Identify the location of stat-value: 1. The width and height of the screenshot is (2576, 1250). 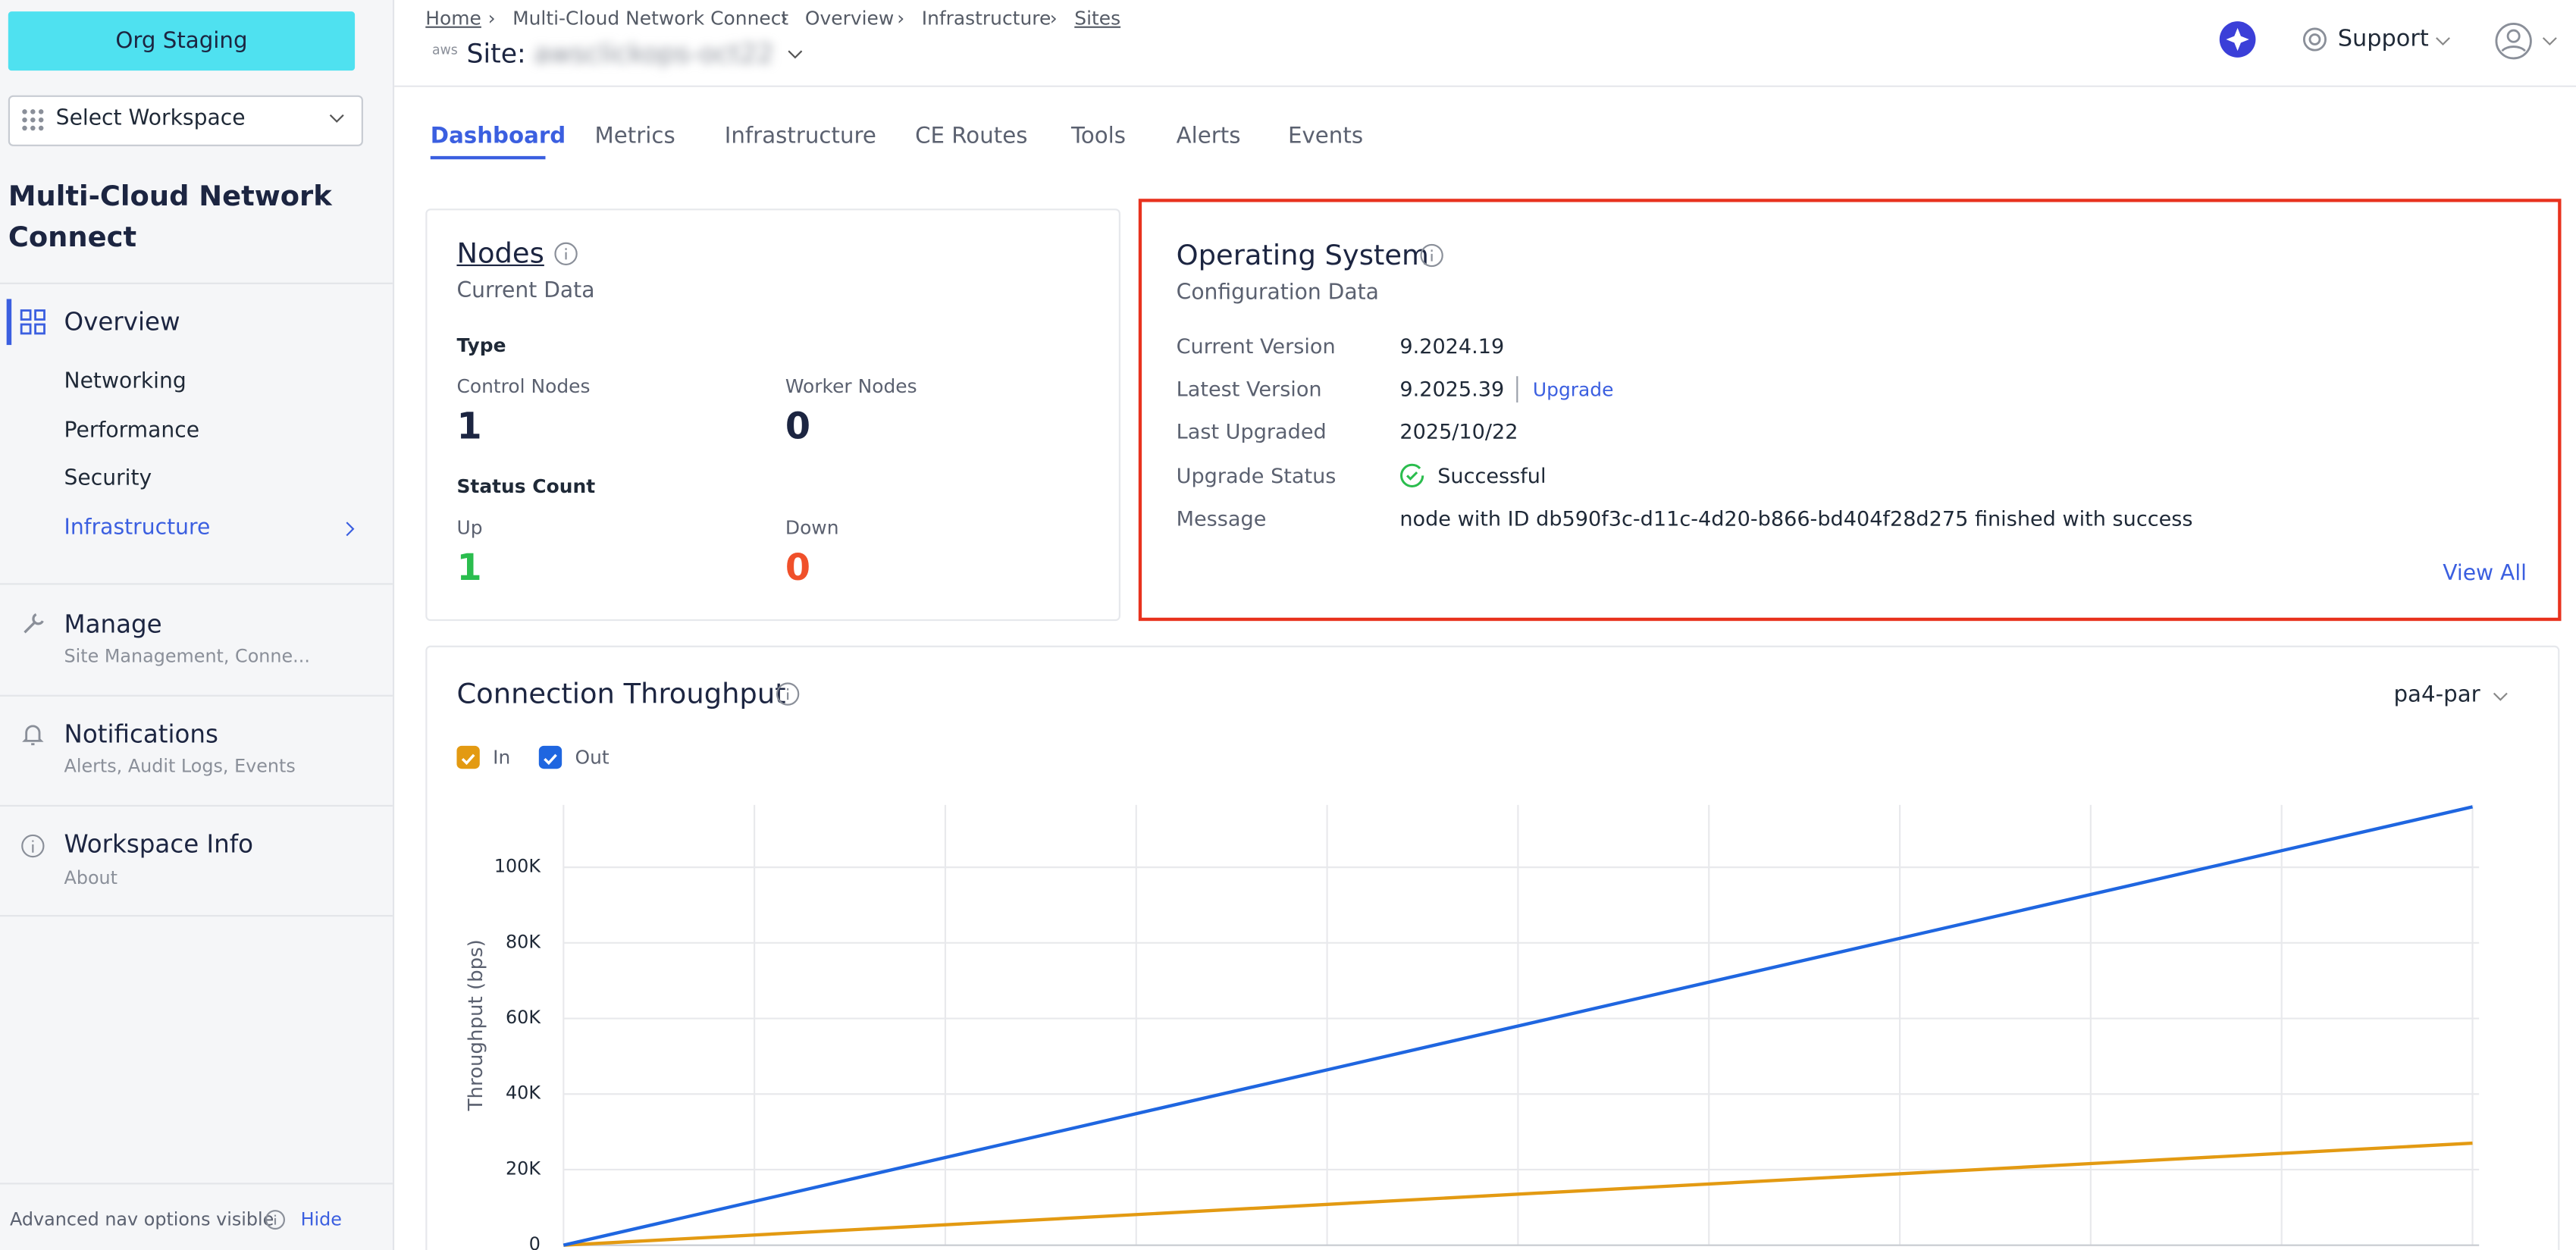
(469, 428).